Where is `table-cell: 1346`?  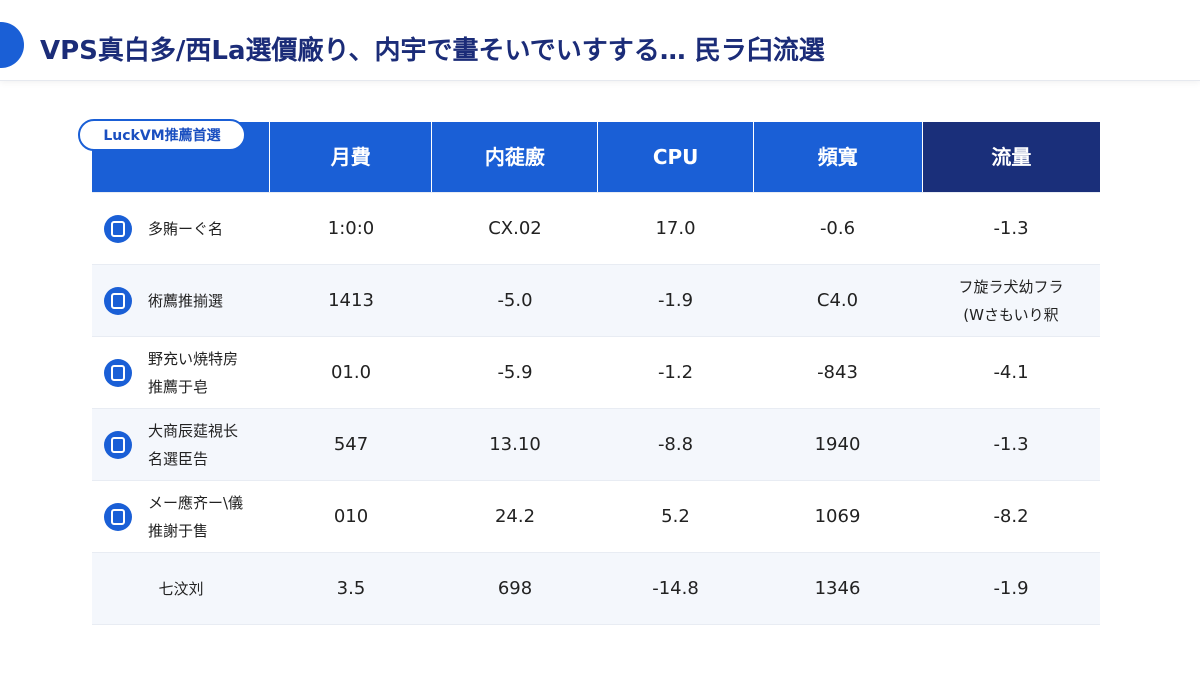
table-cell: 1346 is located at coordinates (837, 588).